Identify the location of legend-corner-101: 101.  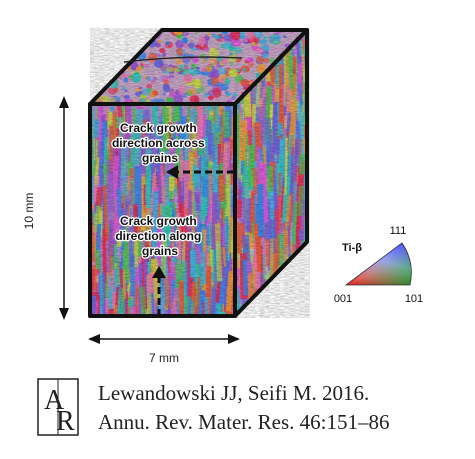
(414, 299).